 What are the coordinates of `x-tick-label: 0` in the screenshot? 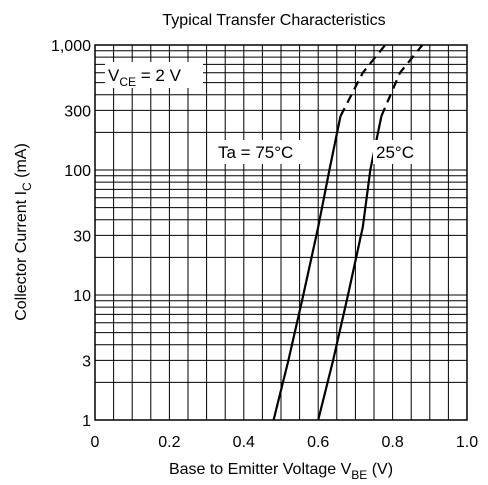 It's located at (95, 442).